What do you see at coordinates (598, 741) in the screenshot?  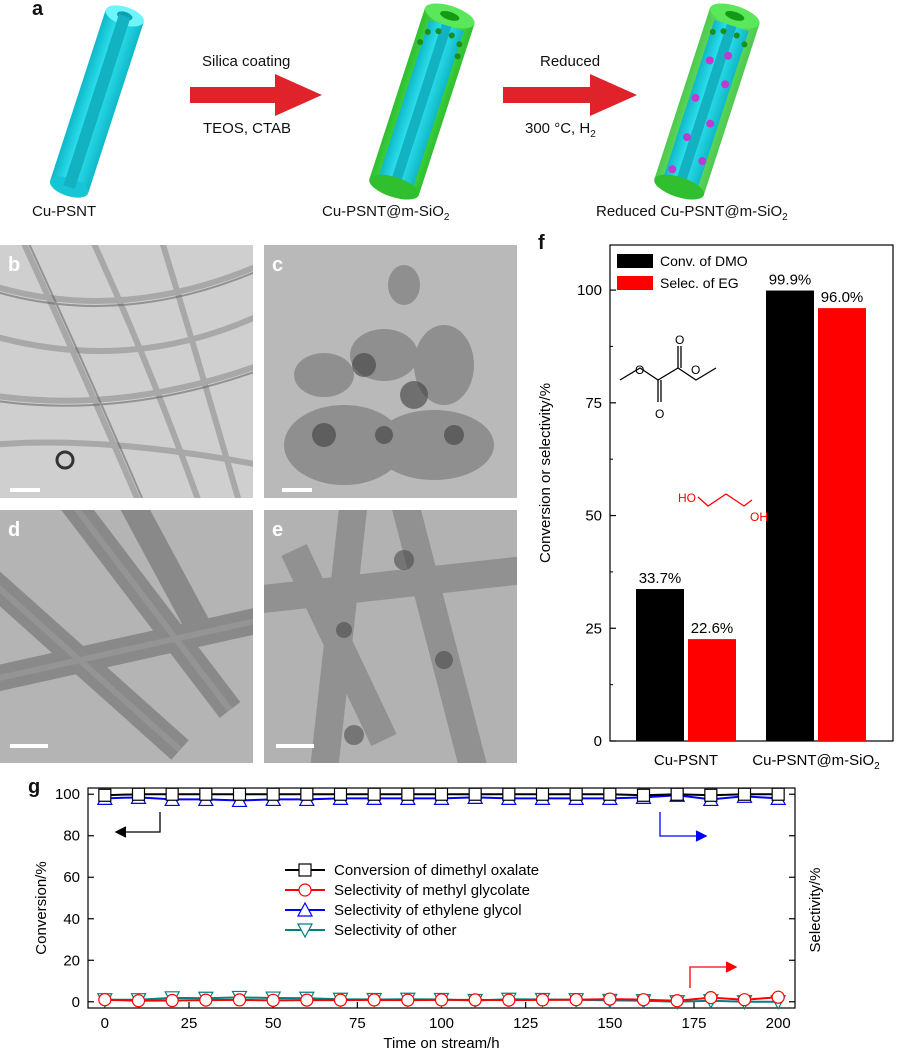 I see `y-tick-label: 0` at bounding box center [598, 741].